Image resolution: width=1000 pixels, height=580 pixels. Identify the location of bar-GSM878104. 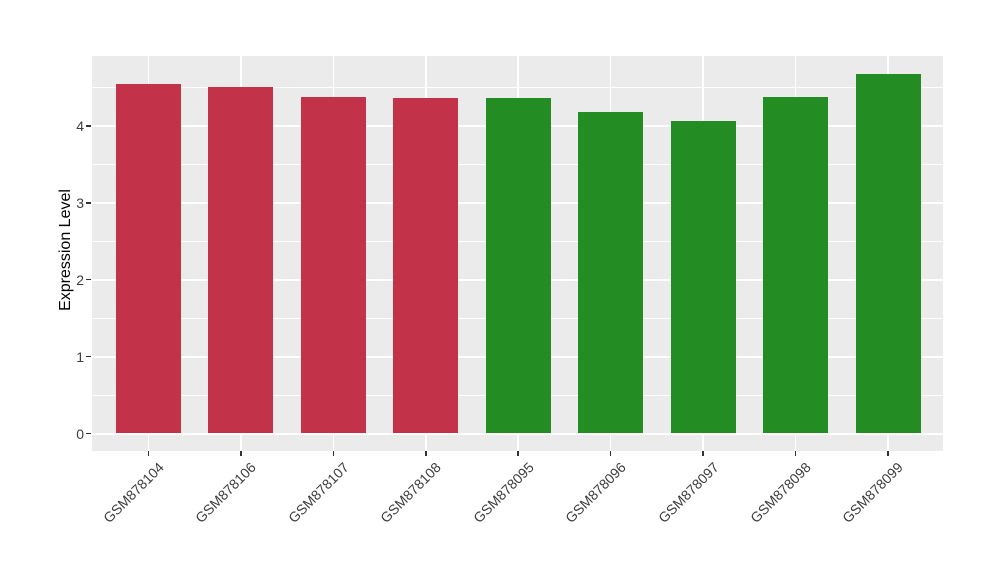
(148, 259).